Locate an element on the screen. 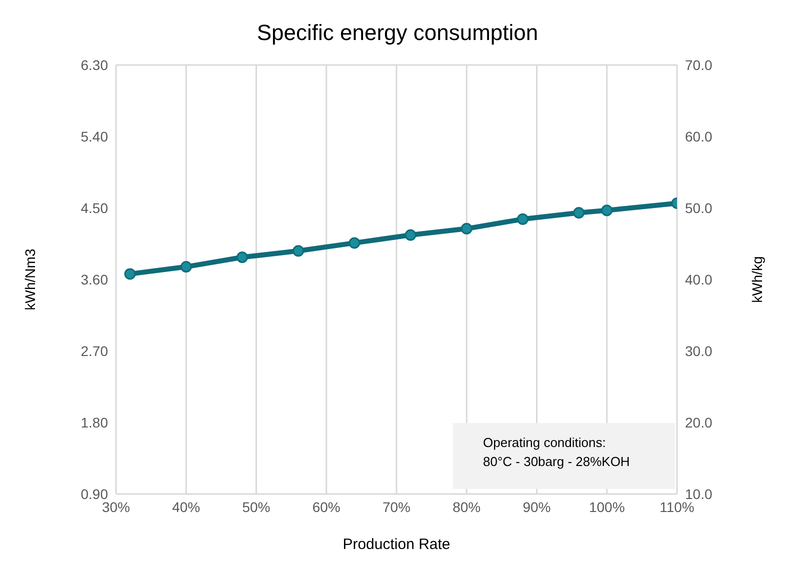  y-tick-label: 5.40 is located at coordinates (94, 136).